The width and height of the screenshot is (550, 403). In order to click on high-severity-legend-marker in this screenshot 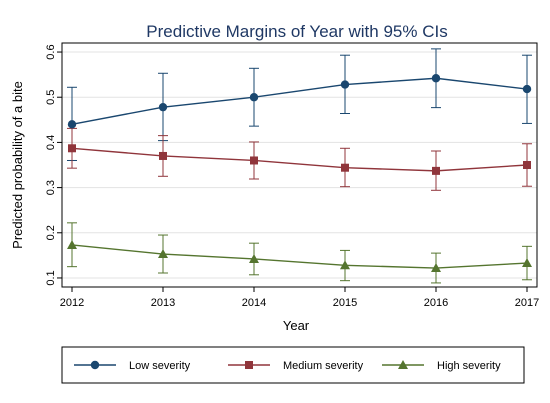, I will do `click(403, 364)`.